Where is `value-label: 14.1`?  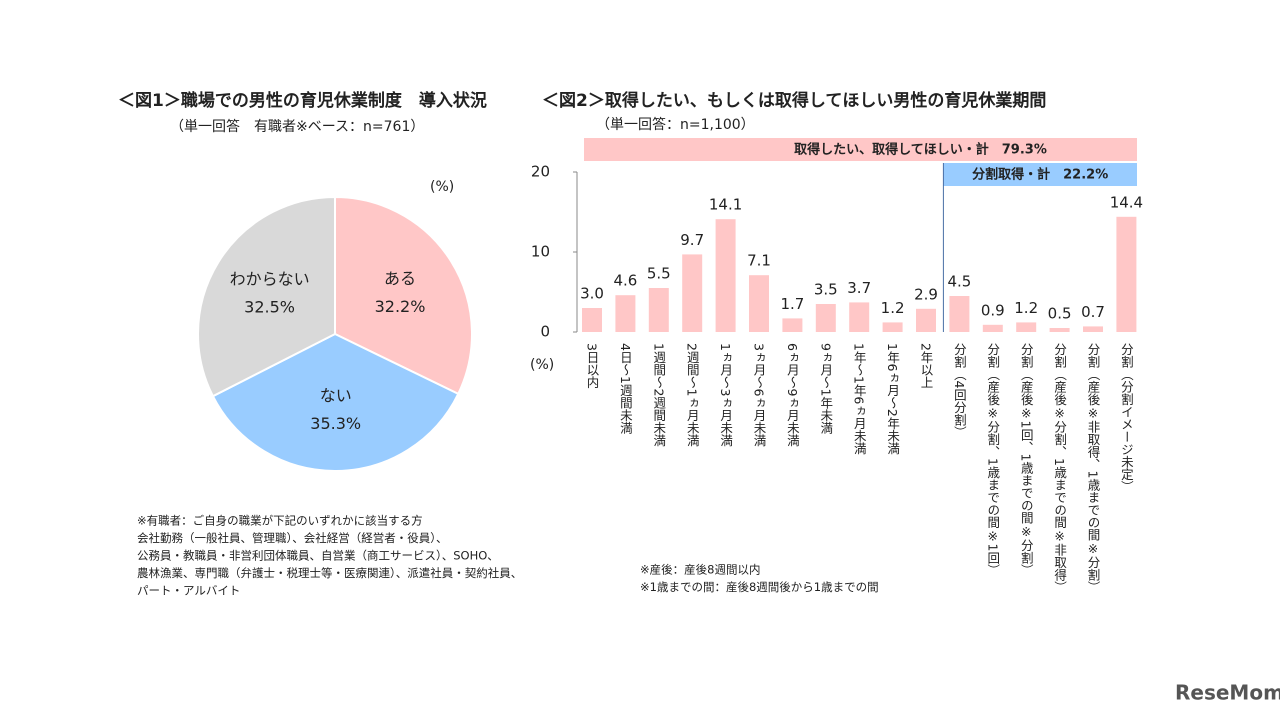
value-label: 14.1 is located at coordinates (725, 205).